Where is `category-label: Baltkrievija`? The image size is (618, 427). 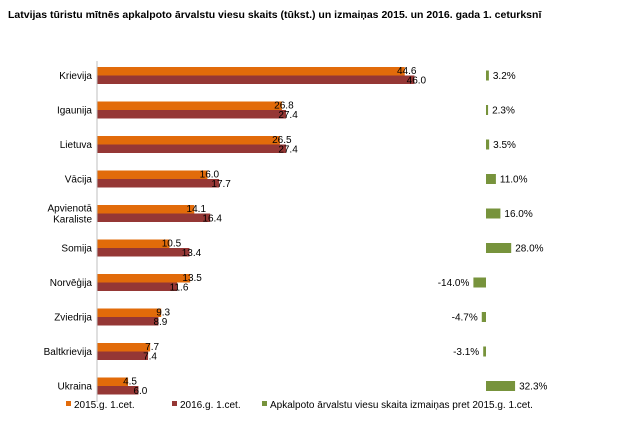 category-label: Baltkrievija is located at coordinates (68, 352).